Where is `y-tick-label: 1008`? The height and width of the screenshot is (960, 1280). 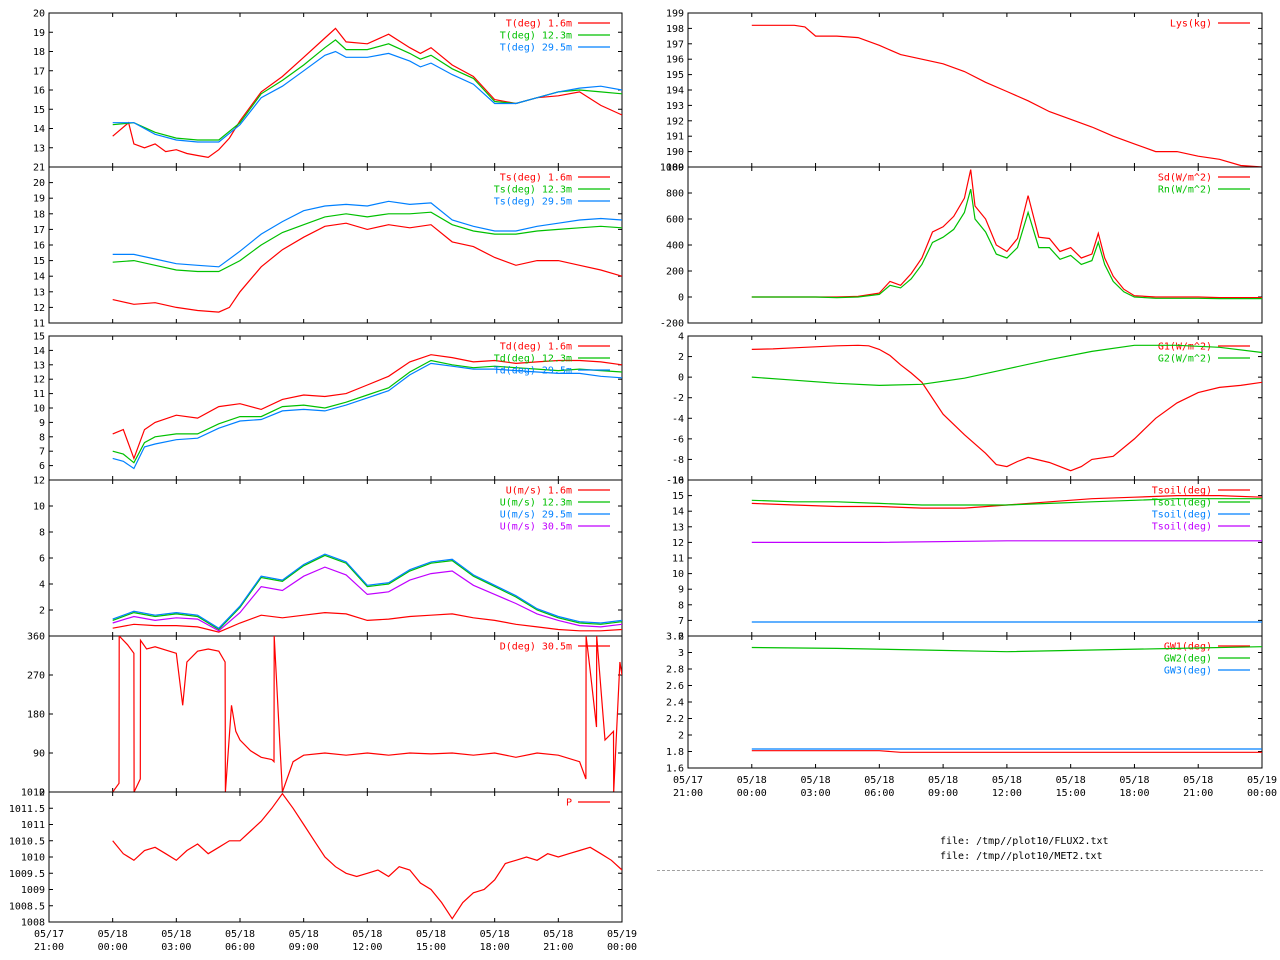
y-tick-label: 1008 is located at coordinates (33, 923).